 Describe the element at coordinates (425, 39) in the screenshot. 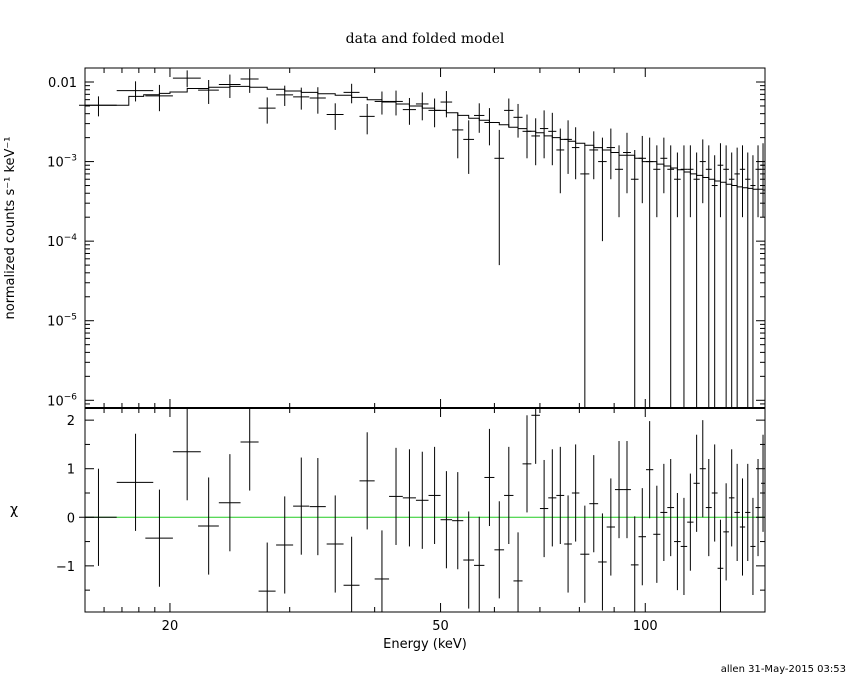

I see `chart-title: data and folded model` at that location.